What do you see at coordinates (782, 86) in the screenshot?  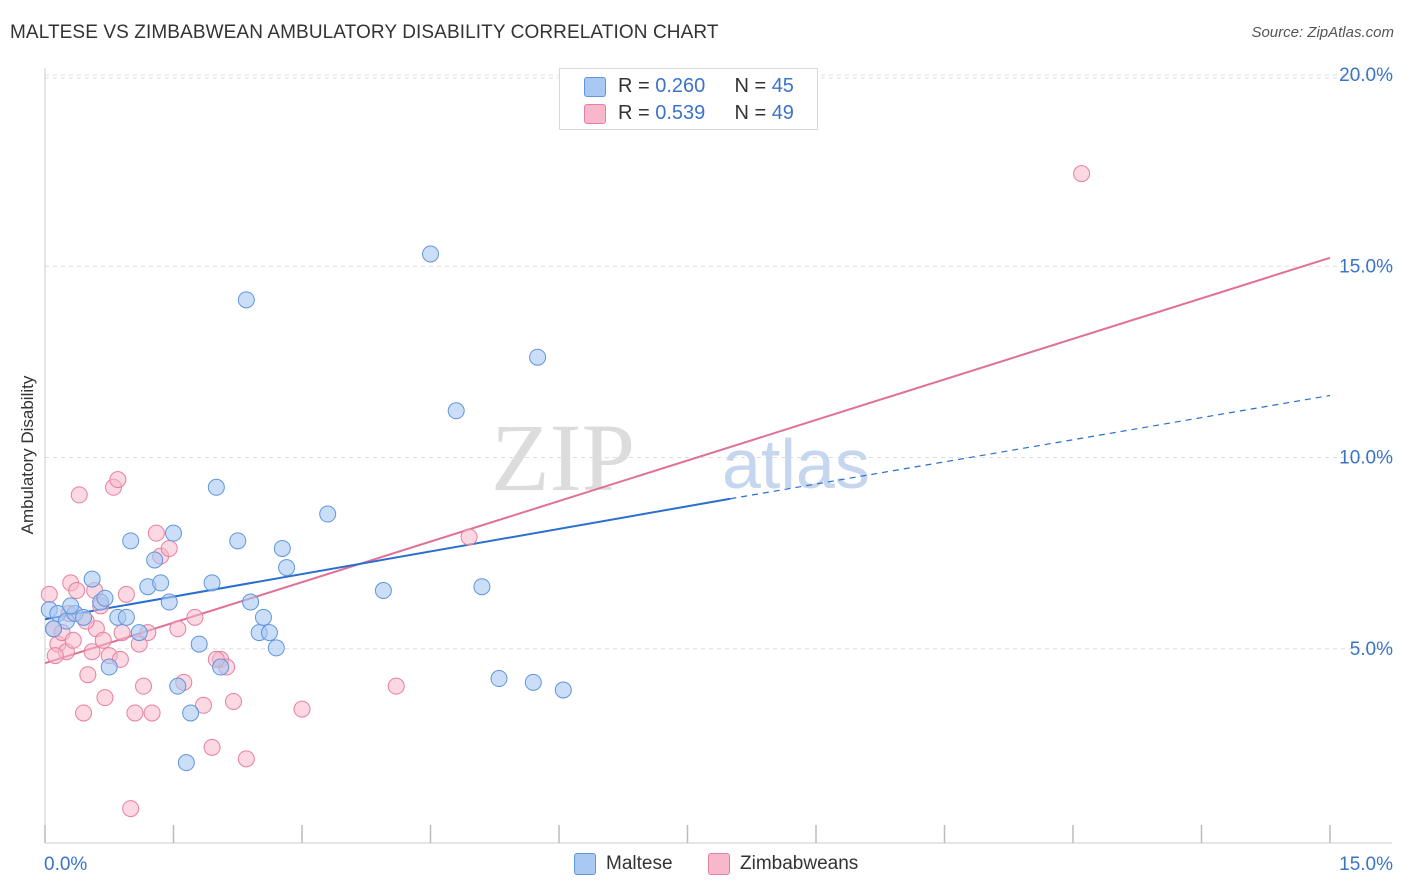 I see `legend-n-value: 45` at bounding box center [782, 86].